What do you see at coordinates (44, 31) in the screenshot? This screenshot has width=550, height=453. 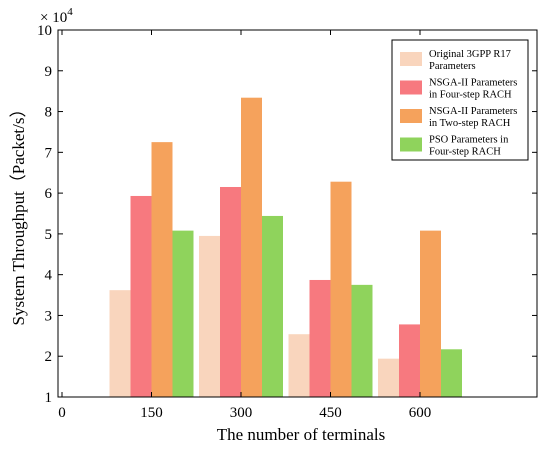 I see `y-tick-label-10: 10` at bounding box center [44, 31].